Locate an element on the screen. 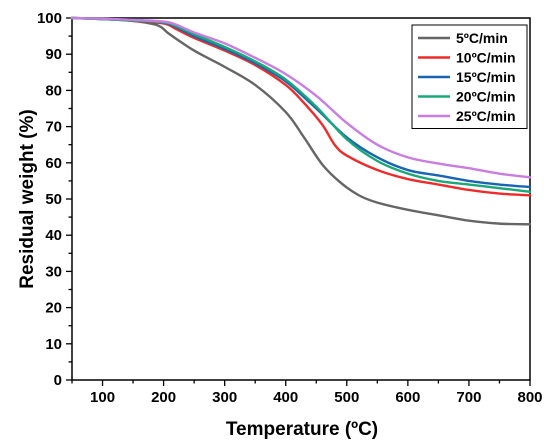 This screenshot has width=550, height=444. x-tick-label: 500 is located at coordinates (346, 397).